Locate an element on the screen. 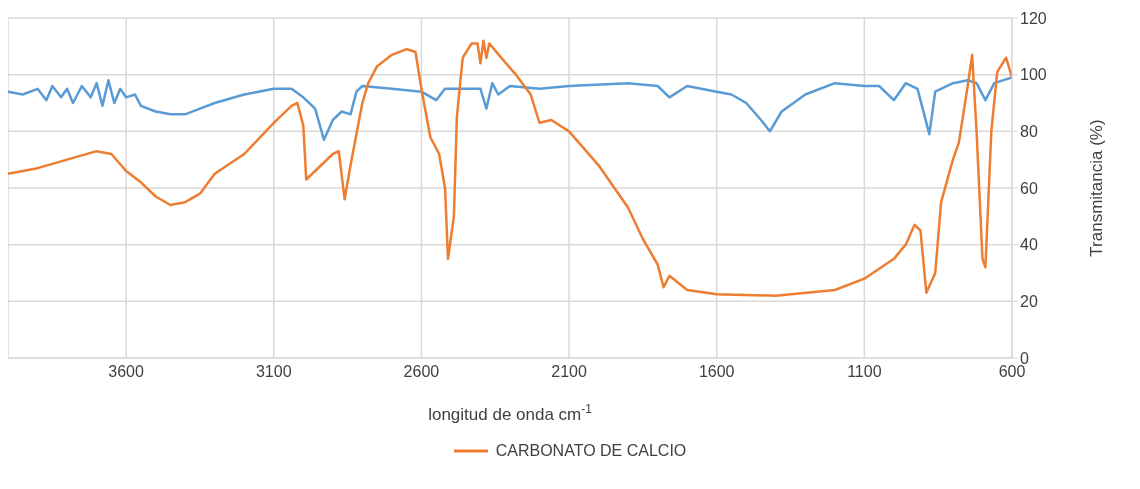 The image size is (1140, 489). x-tick-label: 2600 is located at coordinates (421, 372).